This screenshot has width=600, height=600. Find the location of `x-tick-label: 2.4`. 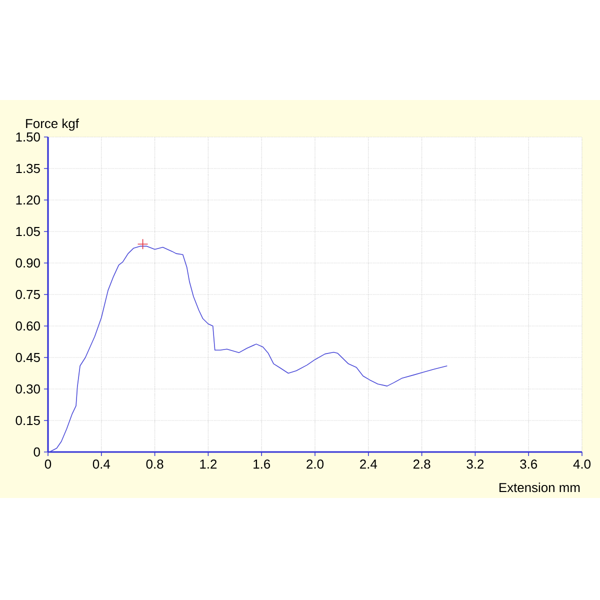

x-tick-label: 2.4 is located at coordinates (369, 464).